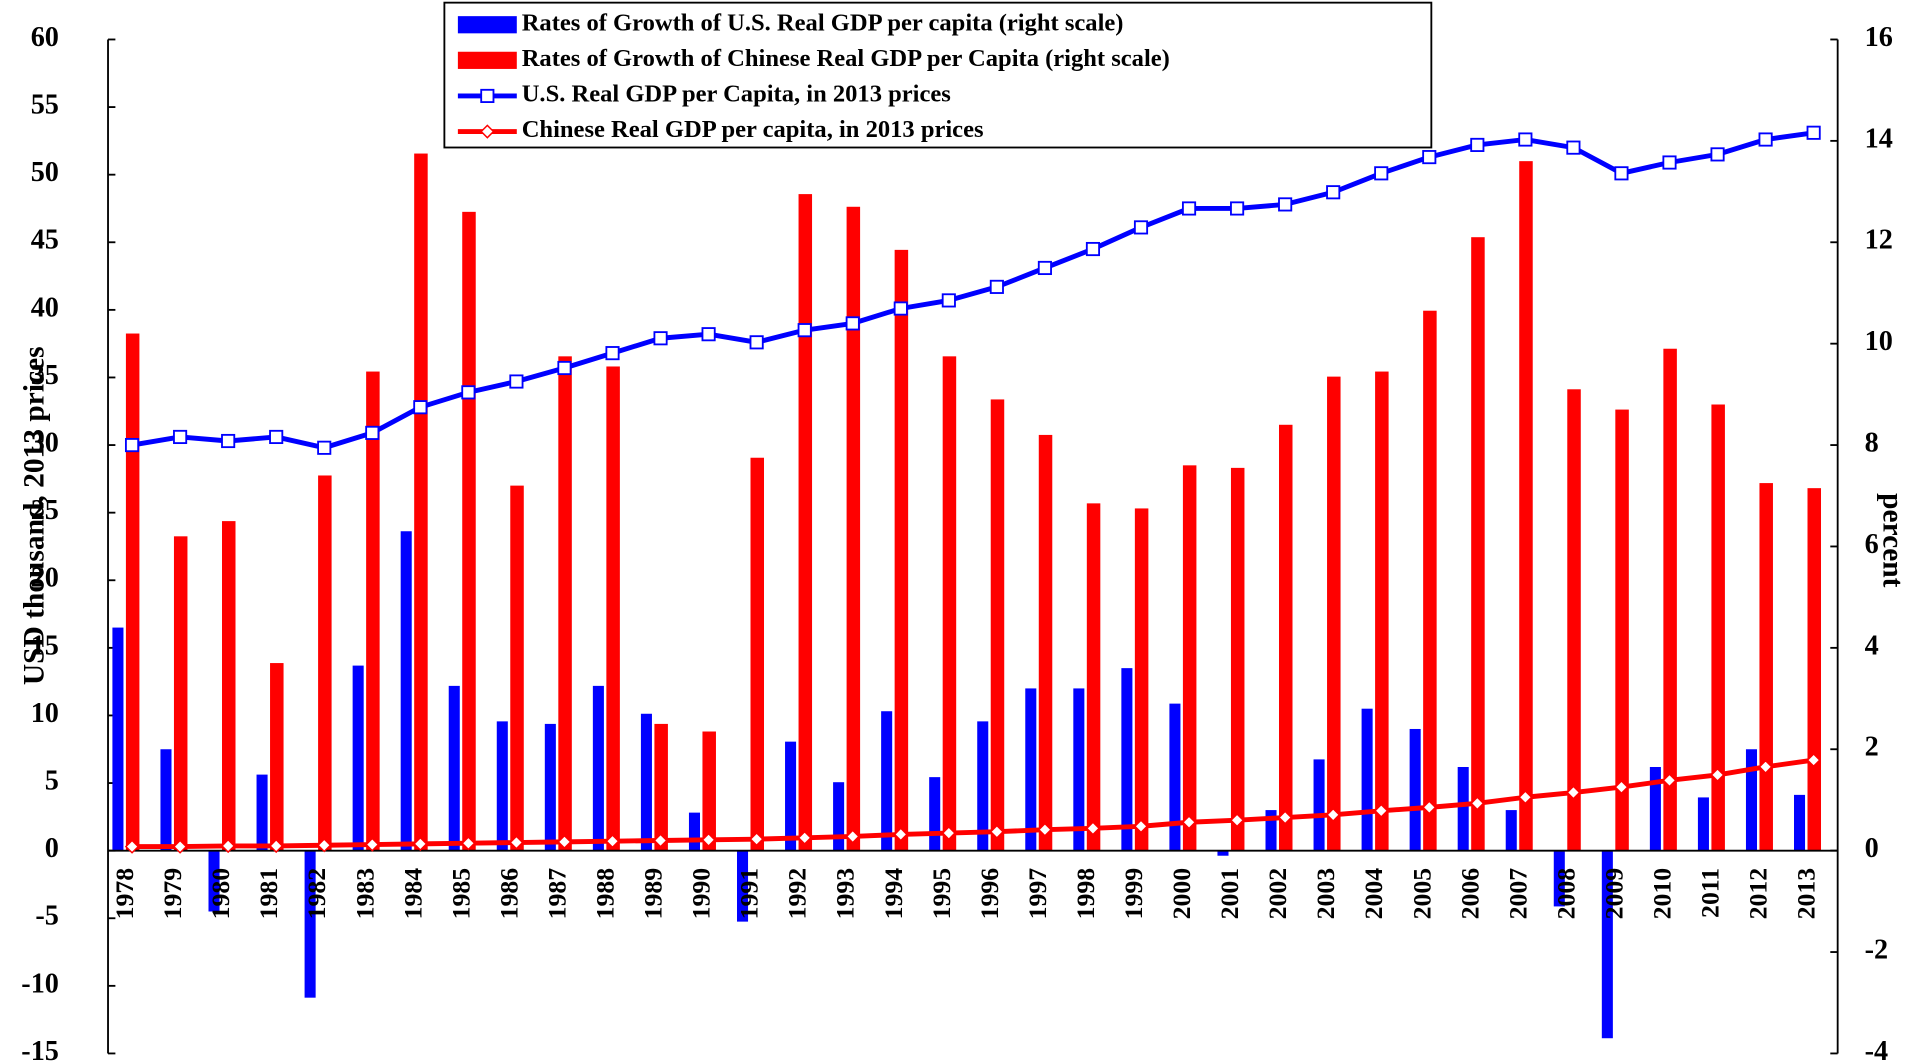 The width and height of the screenshot is (1915, 1061). Describe the element at coordinates (412, 894) in the screenshot. I see `x-tick-label: 1984` at that location.